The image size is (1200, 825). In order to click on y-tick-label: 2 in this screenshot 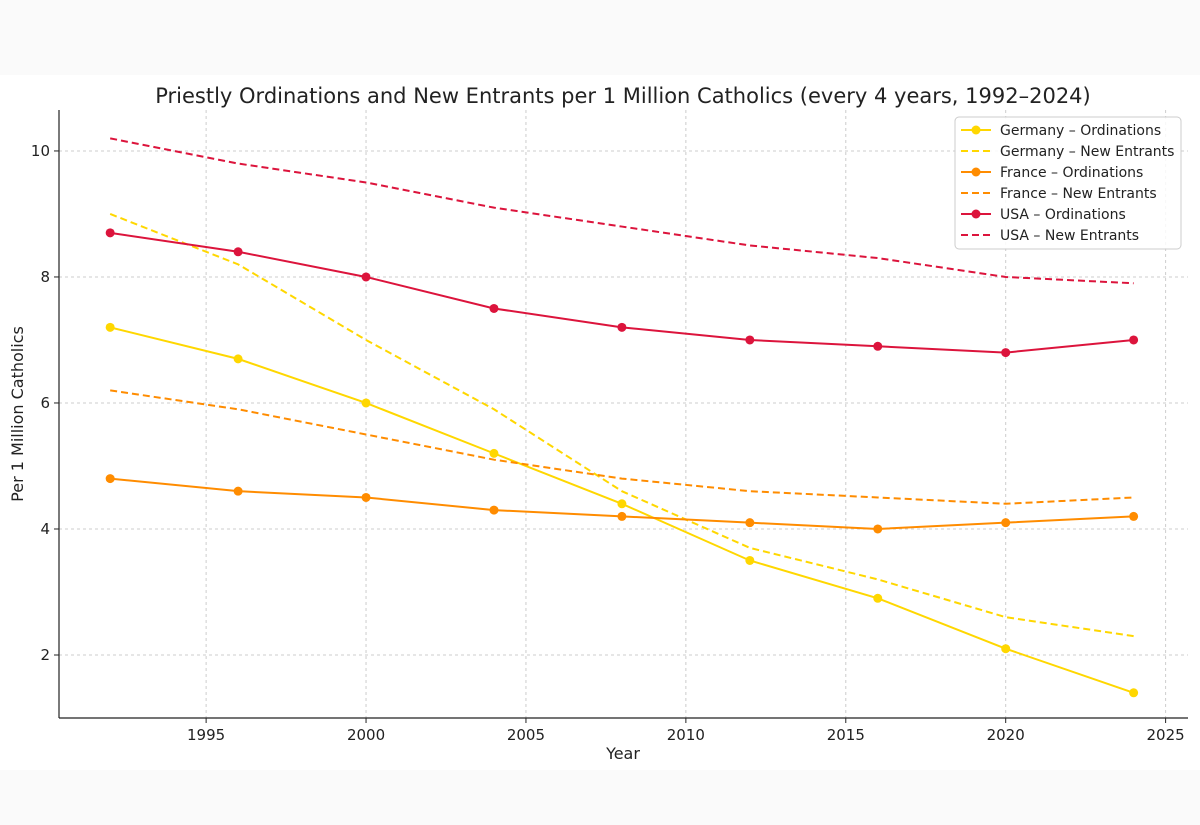, I will do `click(45, 655)`.